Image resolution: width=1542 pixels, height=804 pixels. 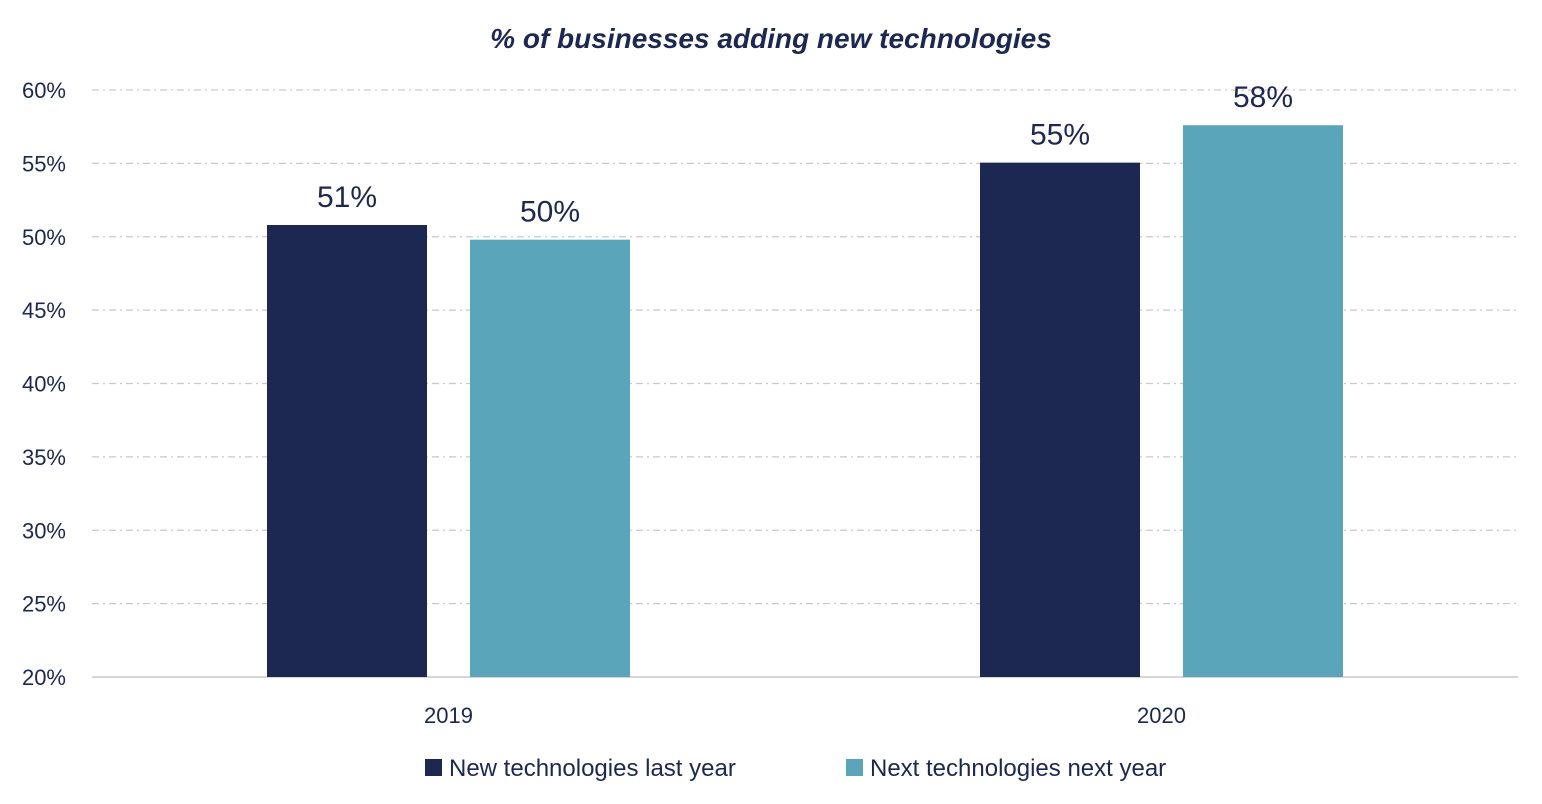 I want to click on data-labels: 51% 50% 55% 58%, so click(x=805, y=154).